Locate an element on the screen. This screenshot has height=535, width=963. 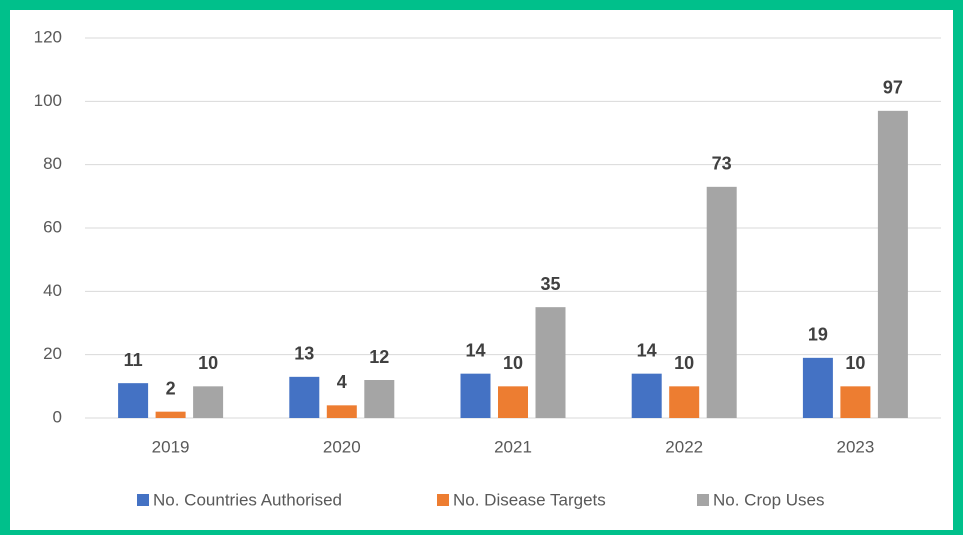
data-label: 4 is located at coordinates (342, 382).